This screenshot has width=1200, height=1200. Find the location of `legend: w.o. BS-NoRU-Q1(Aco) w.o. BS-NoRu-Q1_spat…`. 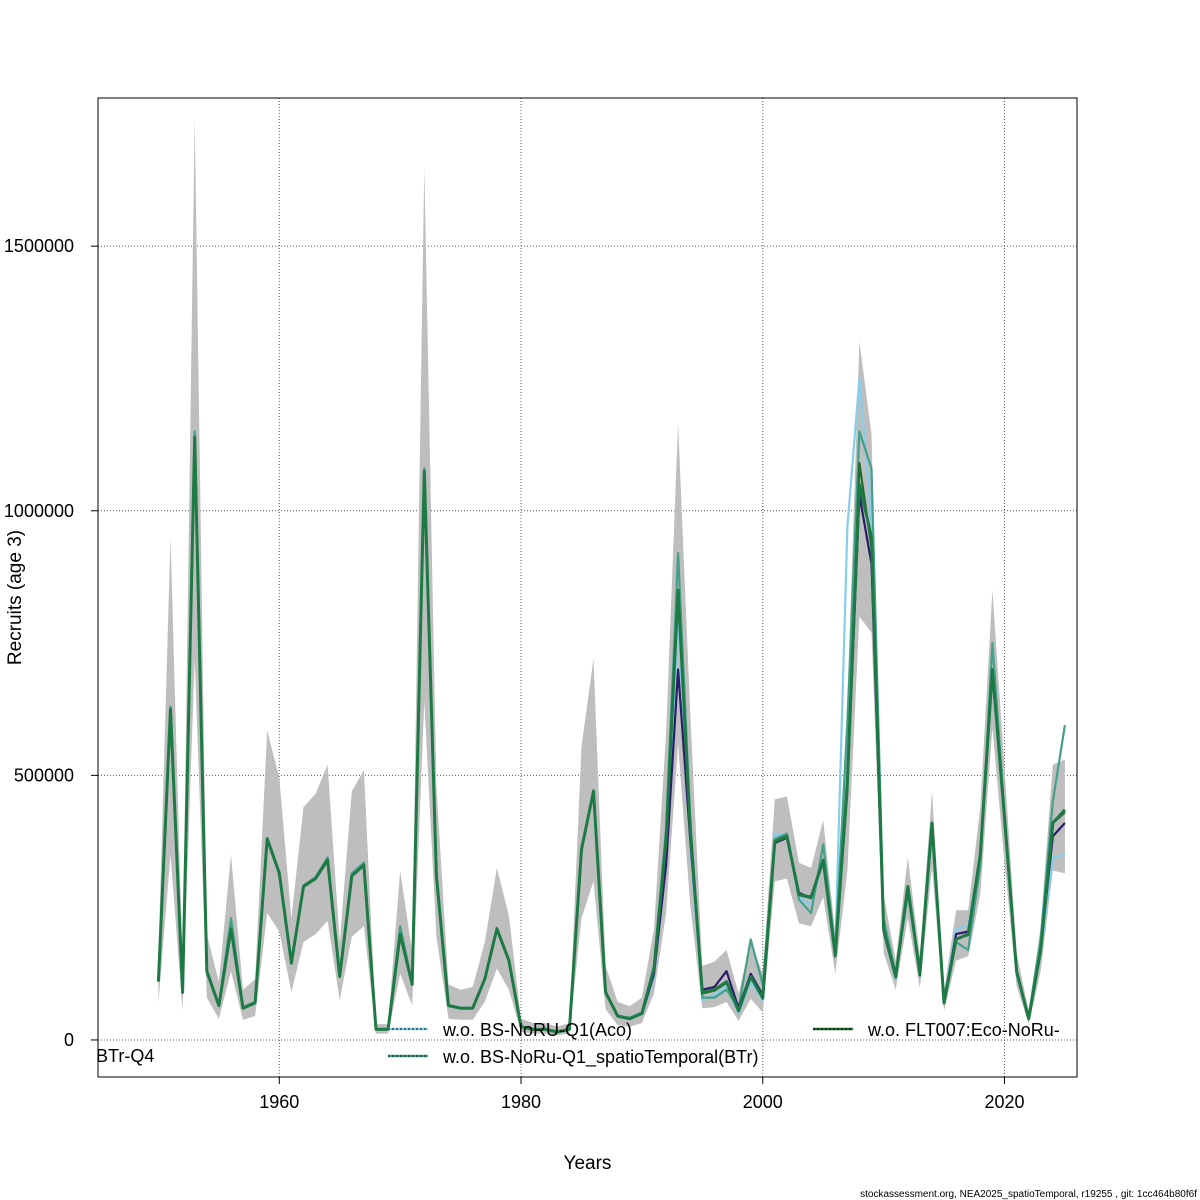

legend: w.o. BS-NoRU-Q1(Aco) w.o. BS-NoRu-Q1_spat… is located at coordinates (724, 1044).